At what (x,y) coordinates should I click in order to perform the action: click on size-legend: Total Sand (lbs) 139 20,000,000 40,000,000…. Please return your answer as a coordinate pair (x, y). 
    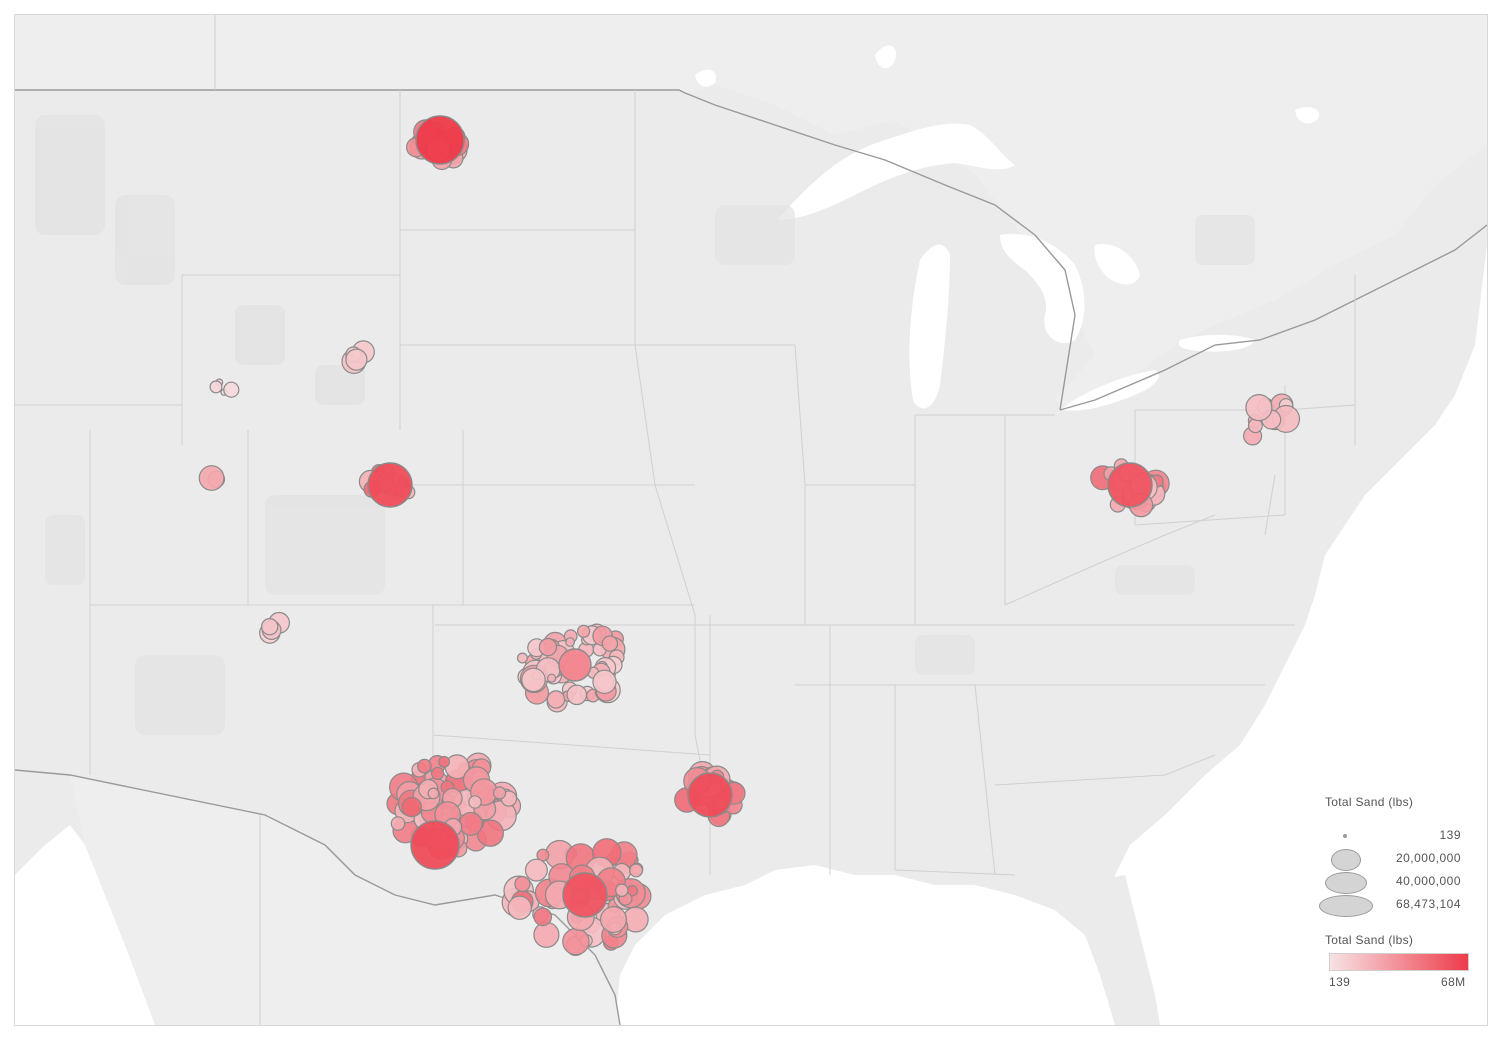
    Looking at the image, I should click on (1386, 856).